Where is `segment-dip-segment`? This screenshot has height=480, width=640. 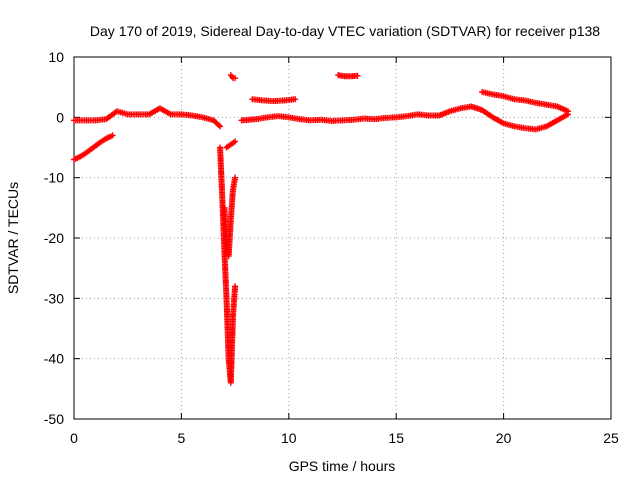 segment-dip-segment is located at coordinates (228, 265).